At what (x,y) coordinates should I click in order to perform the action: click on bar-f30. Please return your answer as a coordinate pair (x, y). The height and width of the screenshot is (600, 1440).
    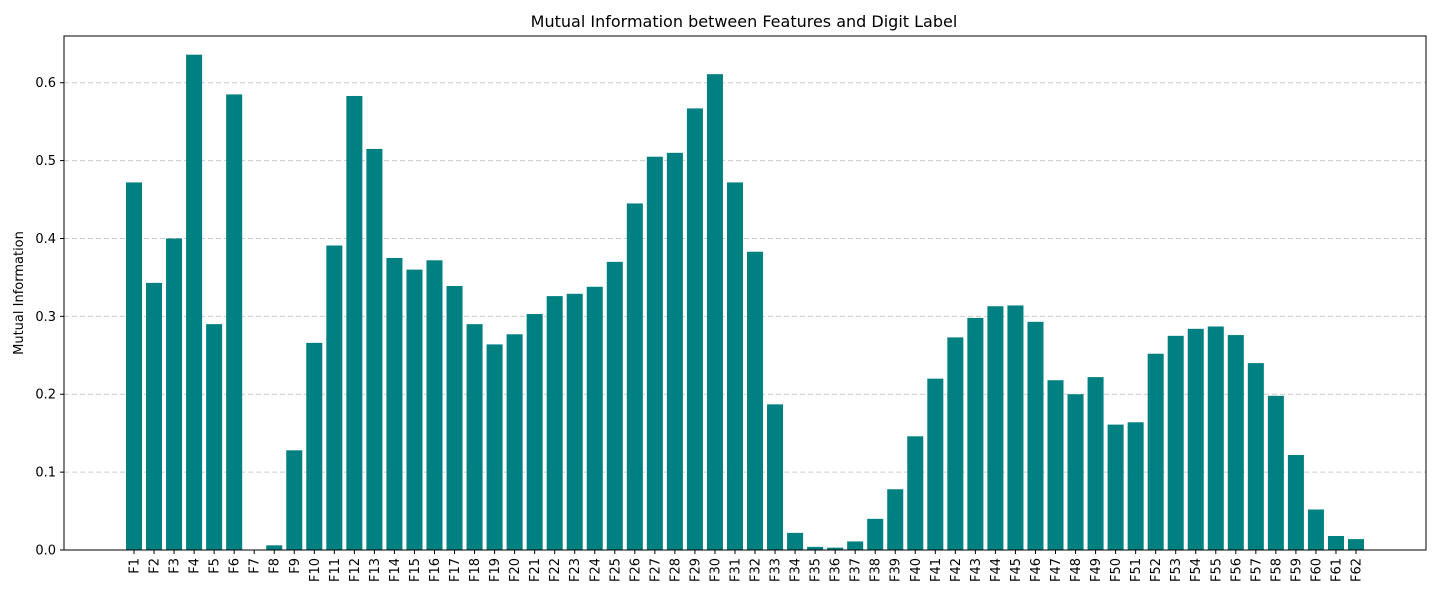
    Looking at the image, I should click on (714, 312).